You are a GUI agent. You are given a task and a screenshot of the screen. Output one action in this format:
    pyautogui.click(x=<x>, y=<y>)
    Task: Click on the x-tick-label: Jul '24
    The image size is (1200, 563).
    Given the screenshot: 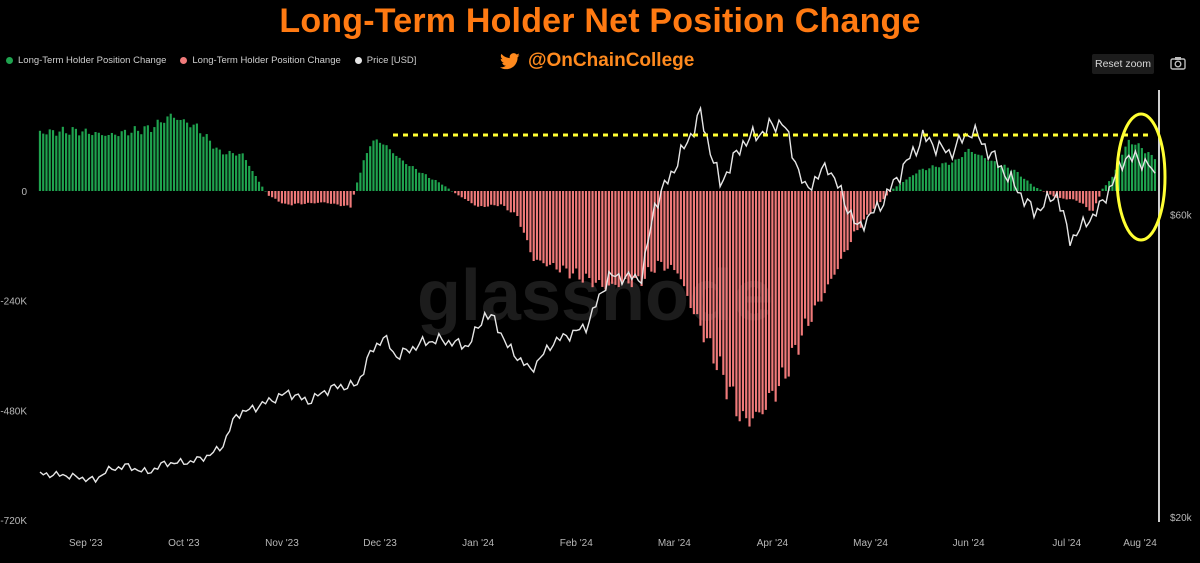 What is the action you would take?
    pyautogui.click(x=1066, y=543)
    